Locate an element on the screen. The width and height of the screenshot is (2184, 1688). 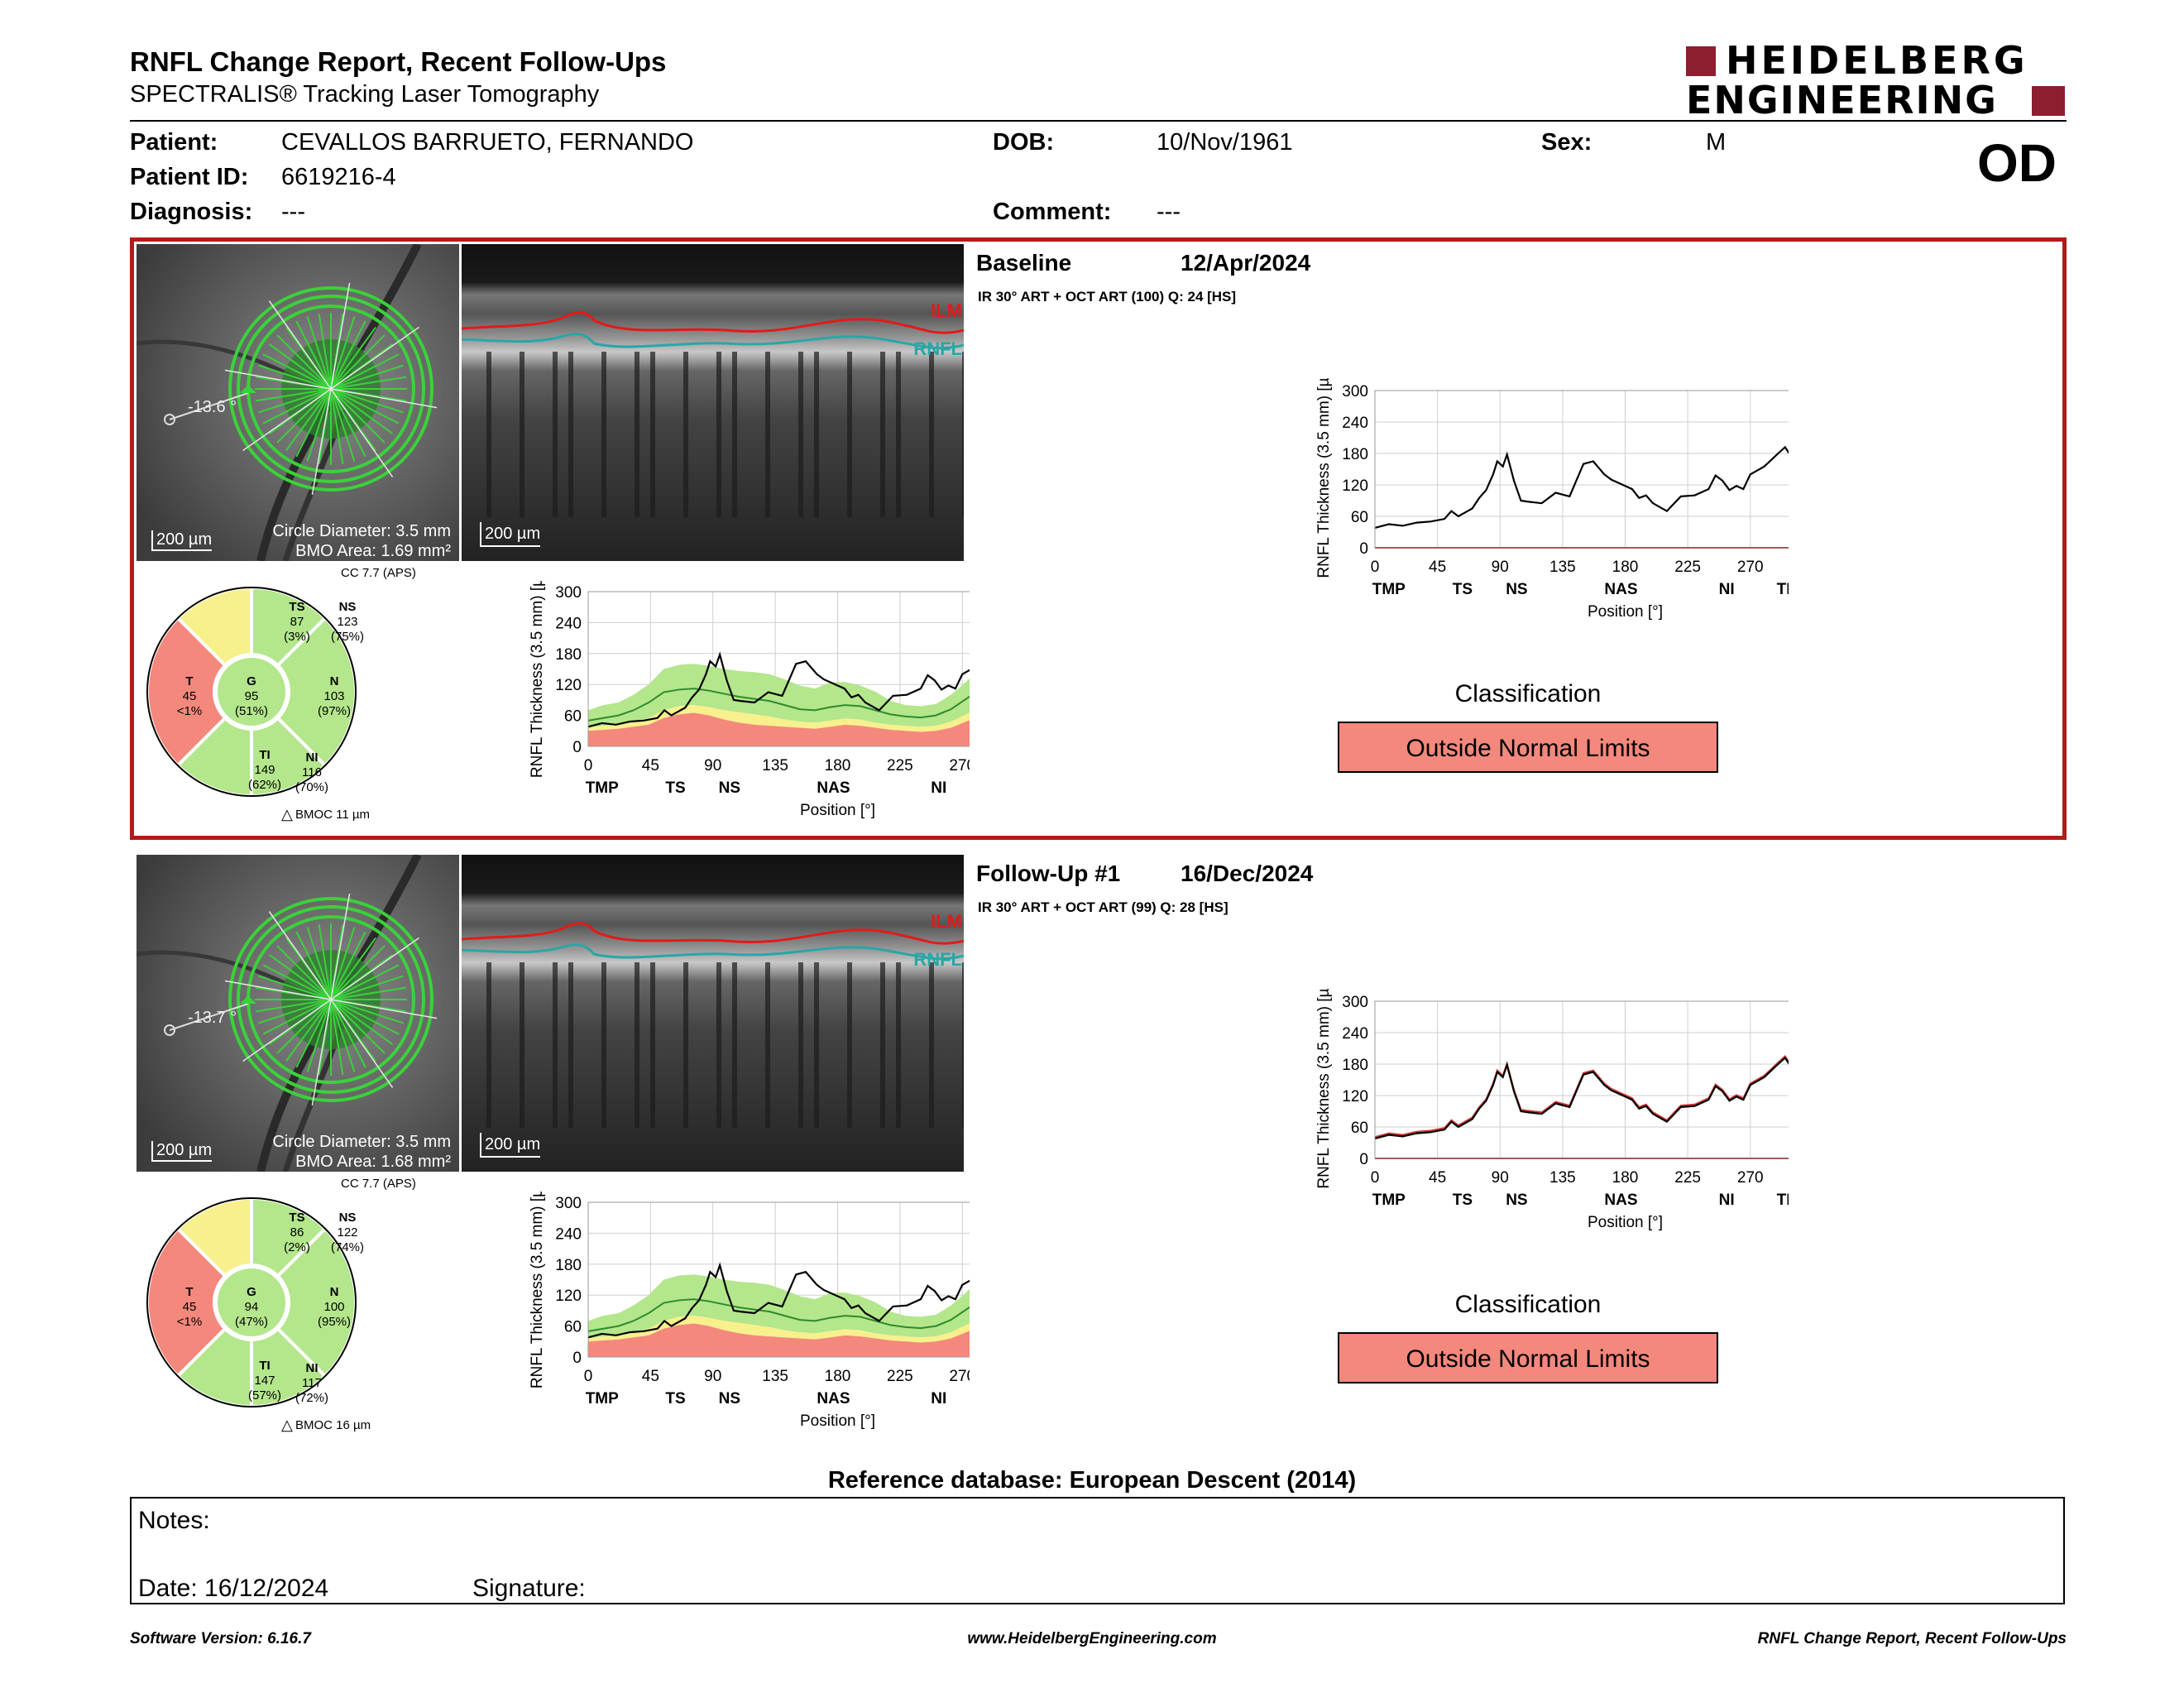
sector-text-n: N 100 (95%) is located at coordinates (334, 1307).